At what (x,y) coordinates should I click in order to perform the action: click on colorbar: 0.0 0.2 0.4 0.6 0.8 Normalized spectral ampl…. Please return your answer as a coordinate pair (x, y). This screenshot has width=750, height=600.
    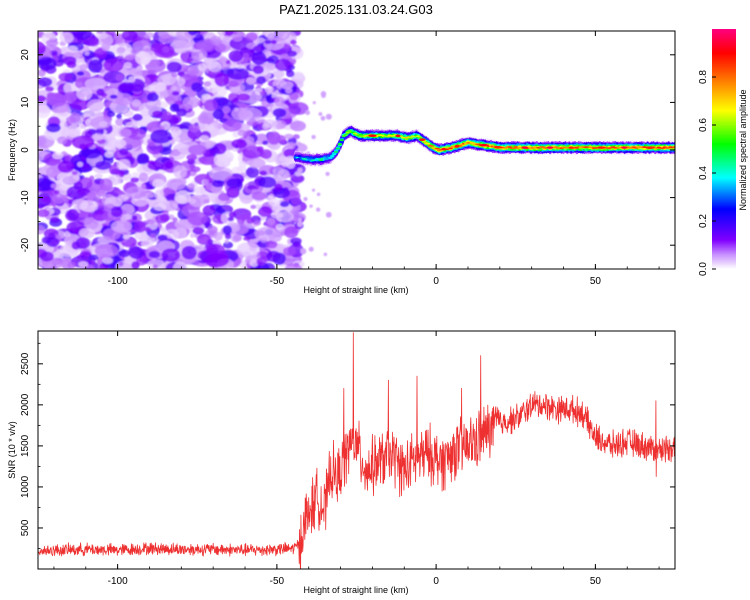
    Looking at the image, I should click on (723, 152).